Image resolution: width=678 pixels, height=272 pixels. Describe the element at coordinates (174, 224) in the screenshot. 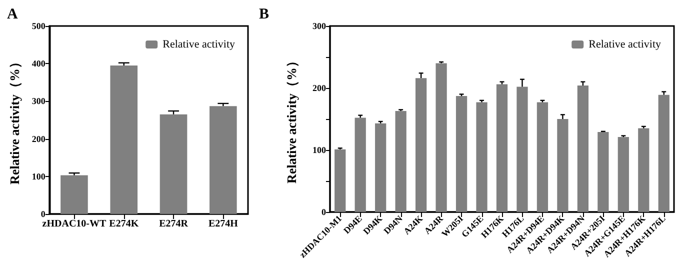

I see `x-tick-label: E274R` at that location.